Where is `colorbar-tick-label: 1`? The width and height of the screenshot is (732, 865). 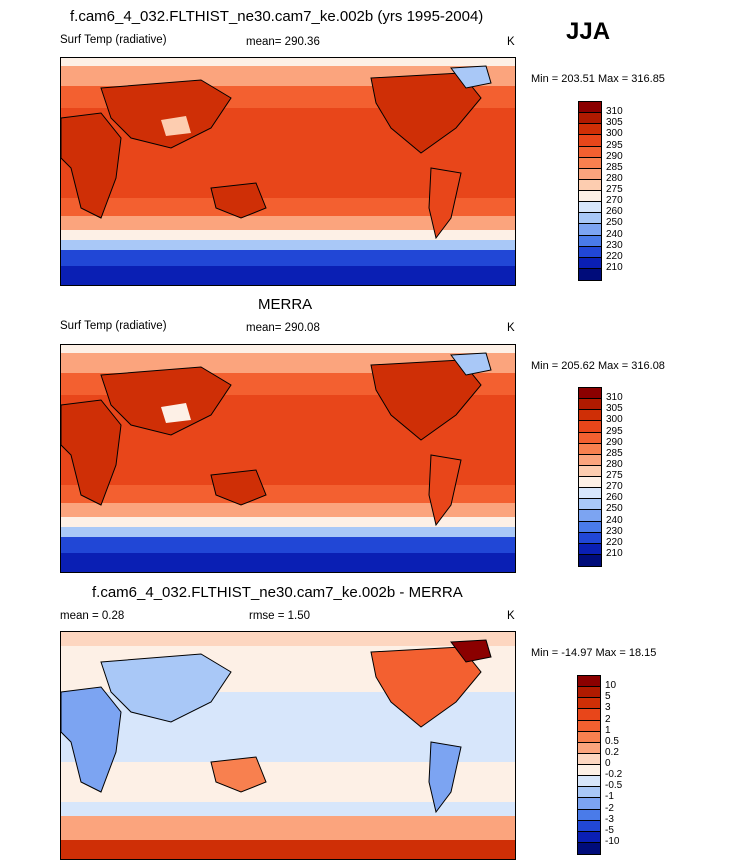 colorbar-tick-label: 1 is located at coordinates (608, 730).